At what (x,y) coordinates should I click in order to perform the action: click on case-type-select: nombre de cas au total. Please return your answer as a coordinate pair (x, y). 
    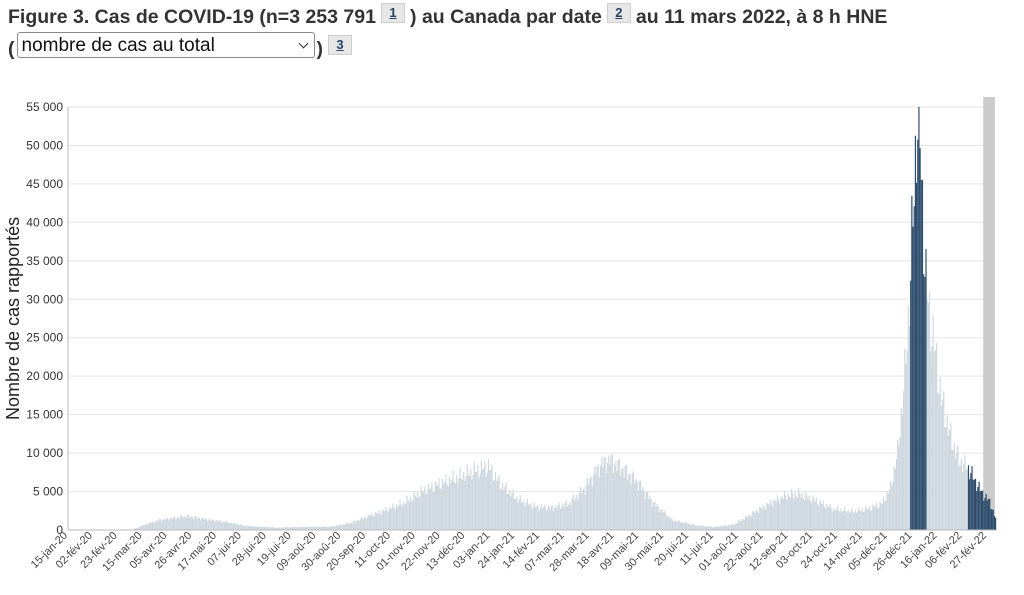
    Looking at the image, I should click on (165, 45).